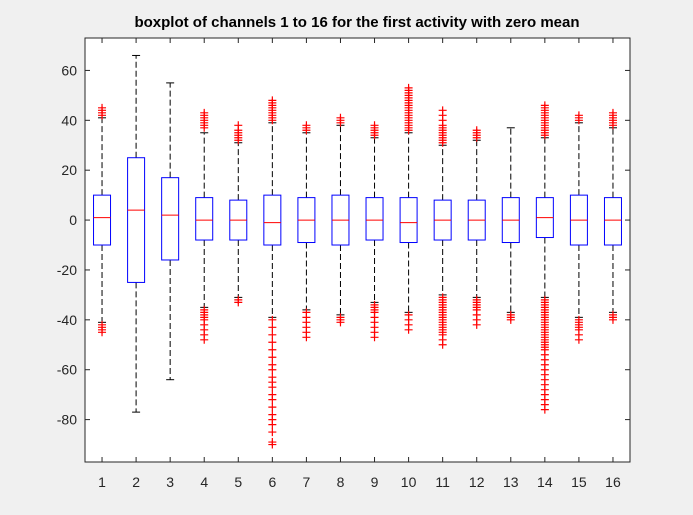  I want to click on x-tick-label: 3, so click(170, 482).